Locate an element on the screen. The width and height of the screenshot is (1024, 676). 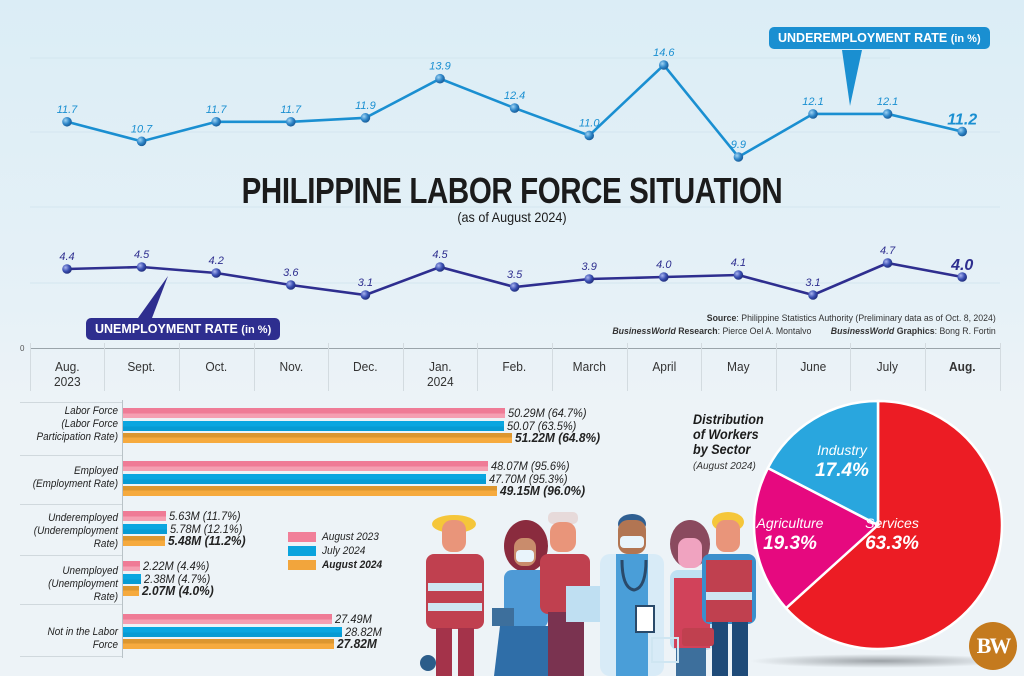
data-label: 4.0 is located at coordinates (961, 265).